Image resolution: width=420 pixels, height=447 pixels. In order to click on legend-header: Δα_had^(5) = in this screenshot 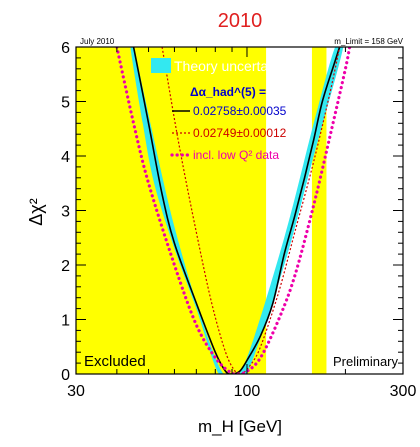, I will do `click(228, 92)`.